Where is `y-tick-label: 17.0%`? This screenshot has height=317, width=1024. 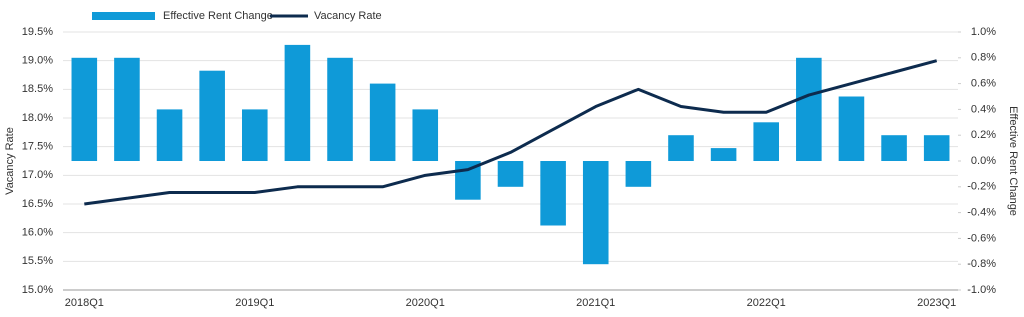
y-tick-label: 17.0% is located at coordinates (37, 175).